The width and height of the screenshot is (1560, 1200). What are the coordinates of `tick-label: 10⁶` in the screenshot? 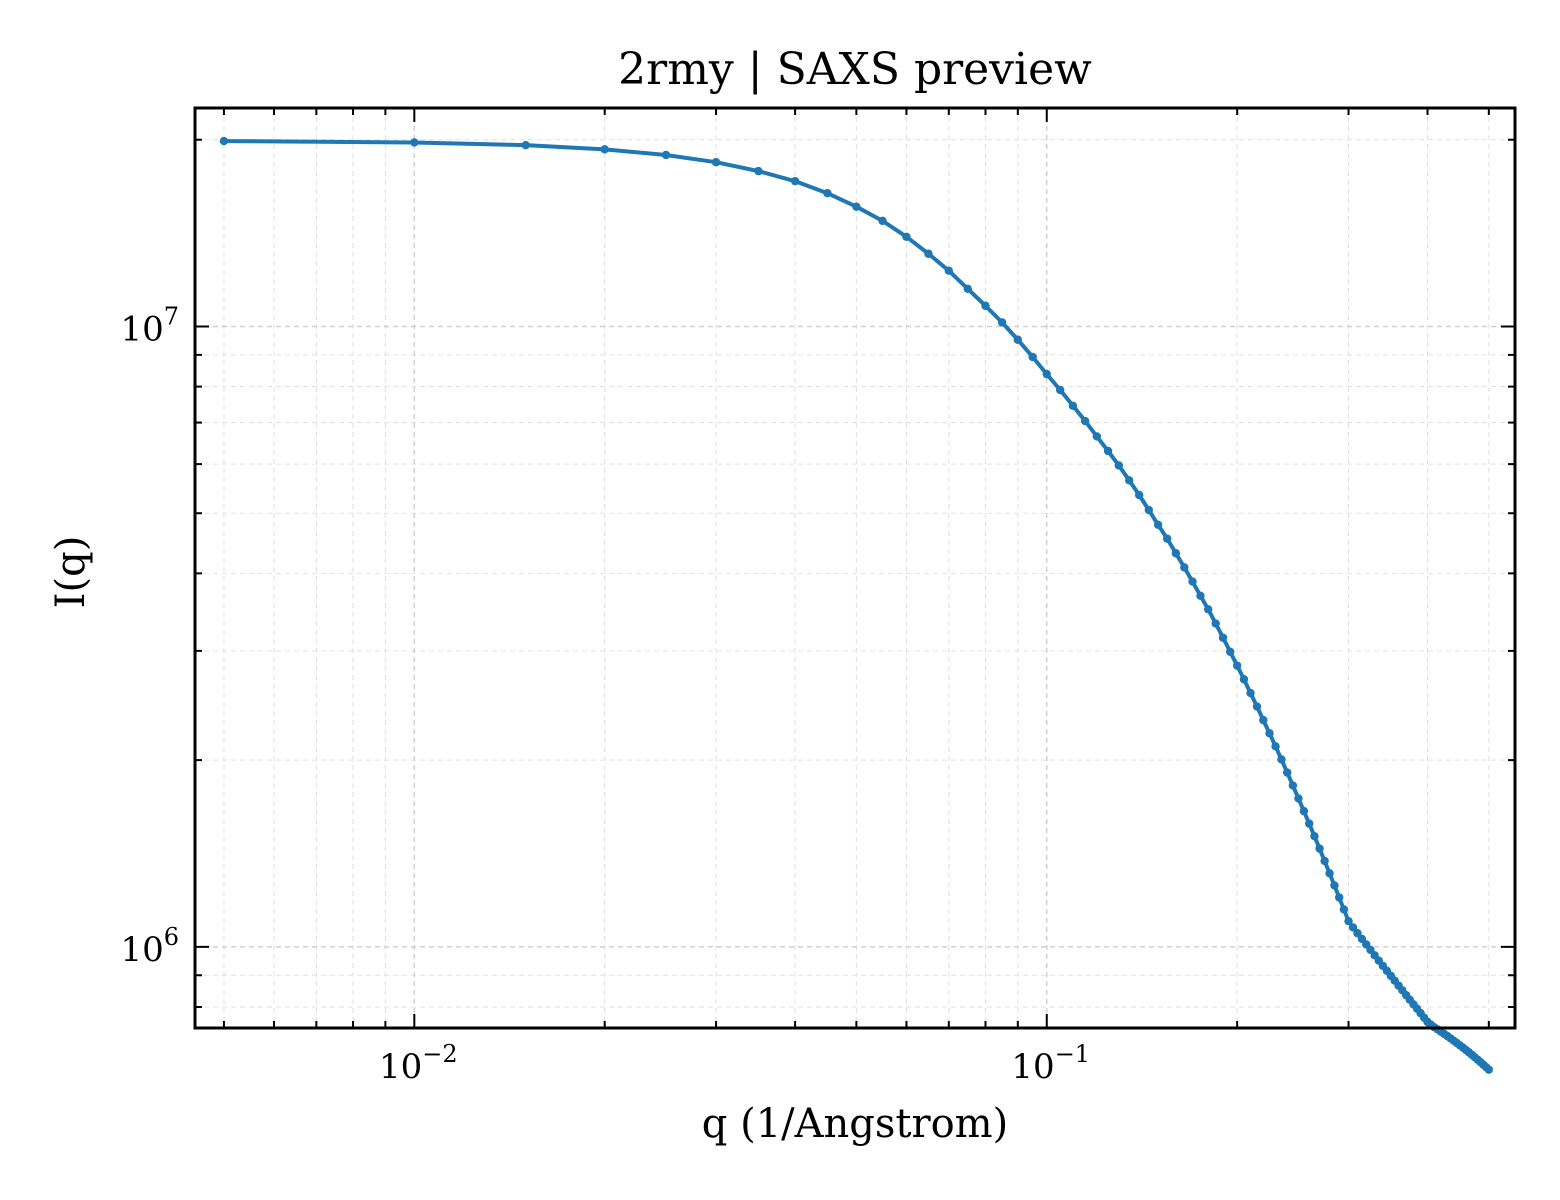 It's located at (149, 946).